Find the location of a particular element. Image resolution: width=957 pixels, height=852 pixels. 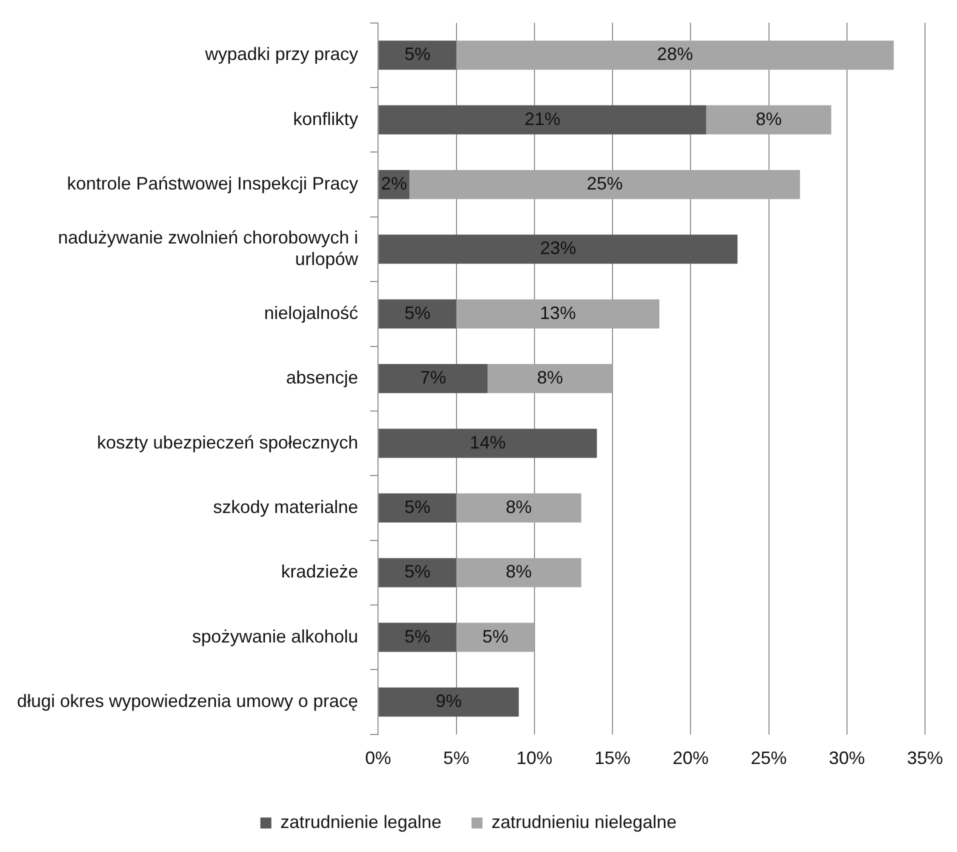

data-label: 7% is located at coordinates (433, 378).